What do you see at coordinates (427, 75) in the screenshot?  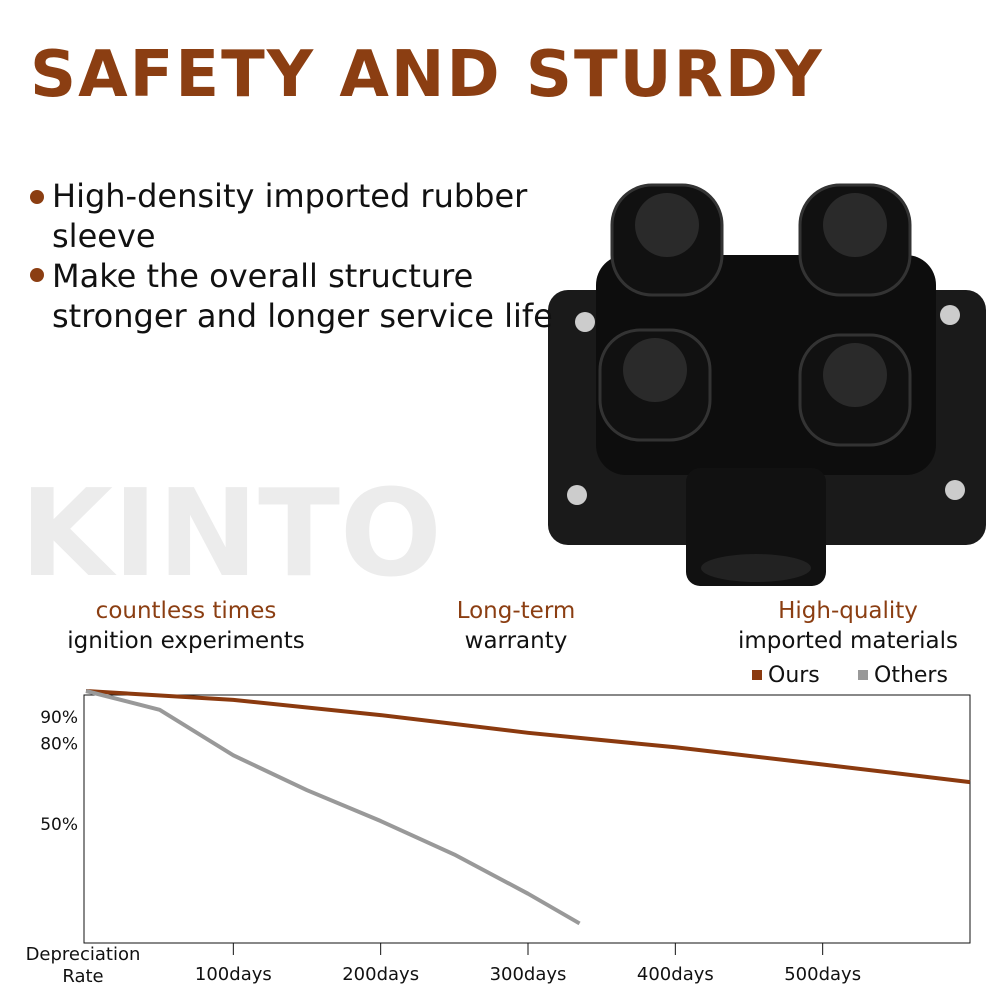 I see `title: SAFETY AND STURDY` at bounding box center [427, 75].